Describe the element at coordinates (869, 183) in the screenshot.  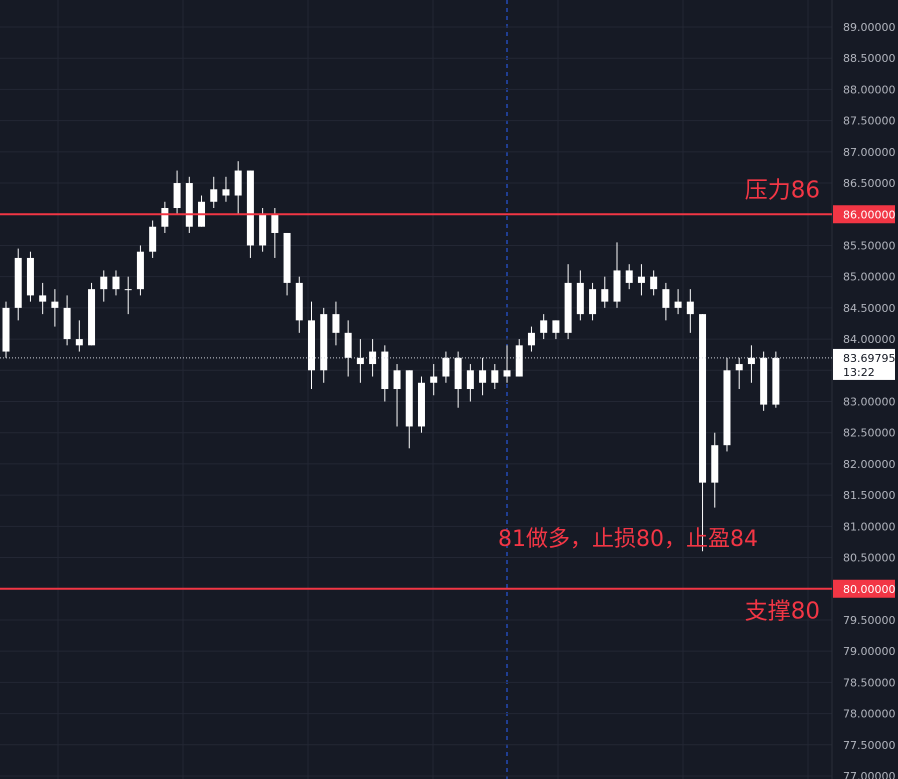
I see `y-tick-label: 86.50000` at that location.